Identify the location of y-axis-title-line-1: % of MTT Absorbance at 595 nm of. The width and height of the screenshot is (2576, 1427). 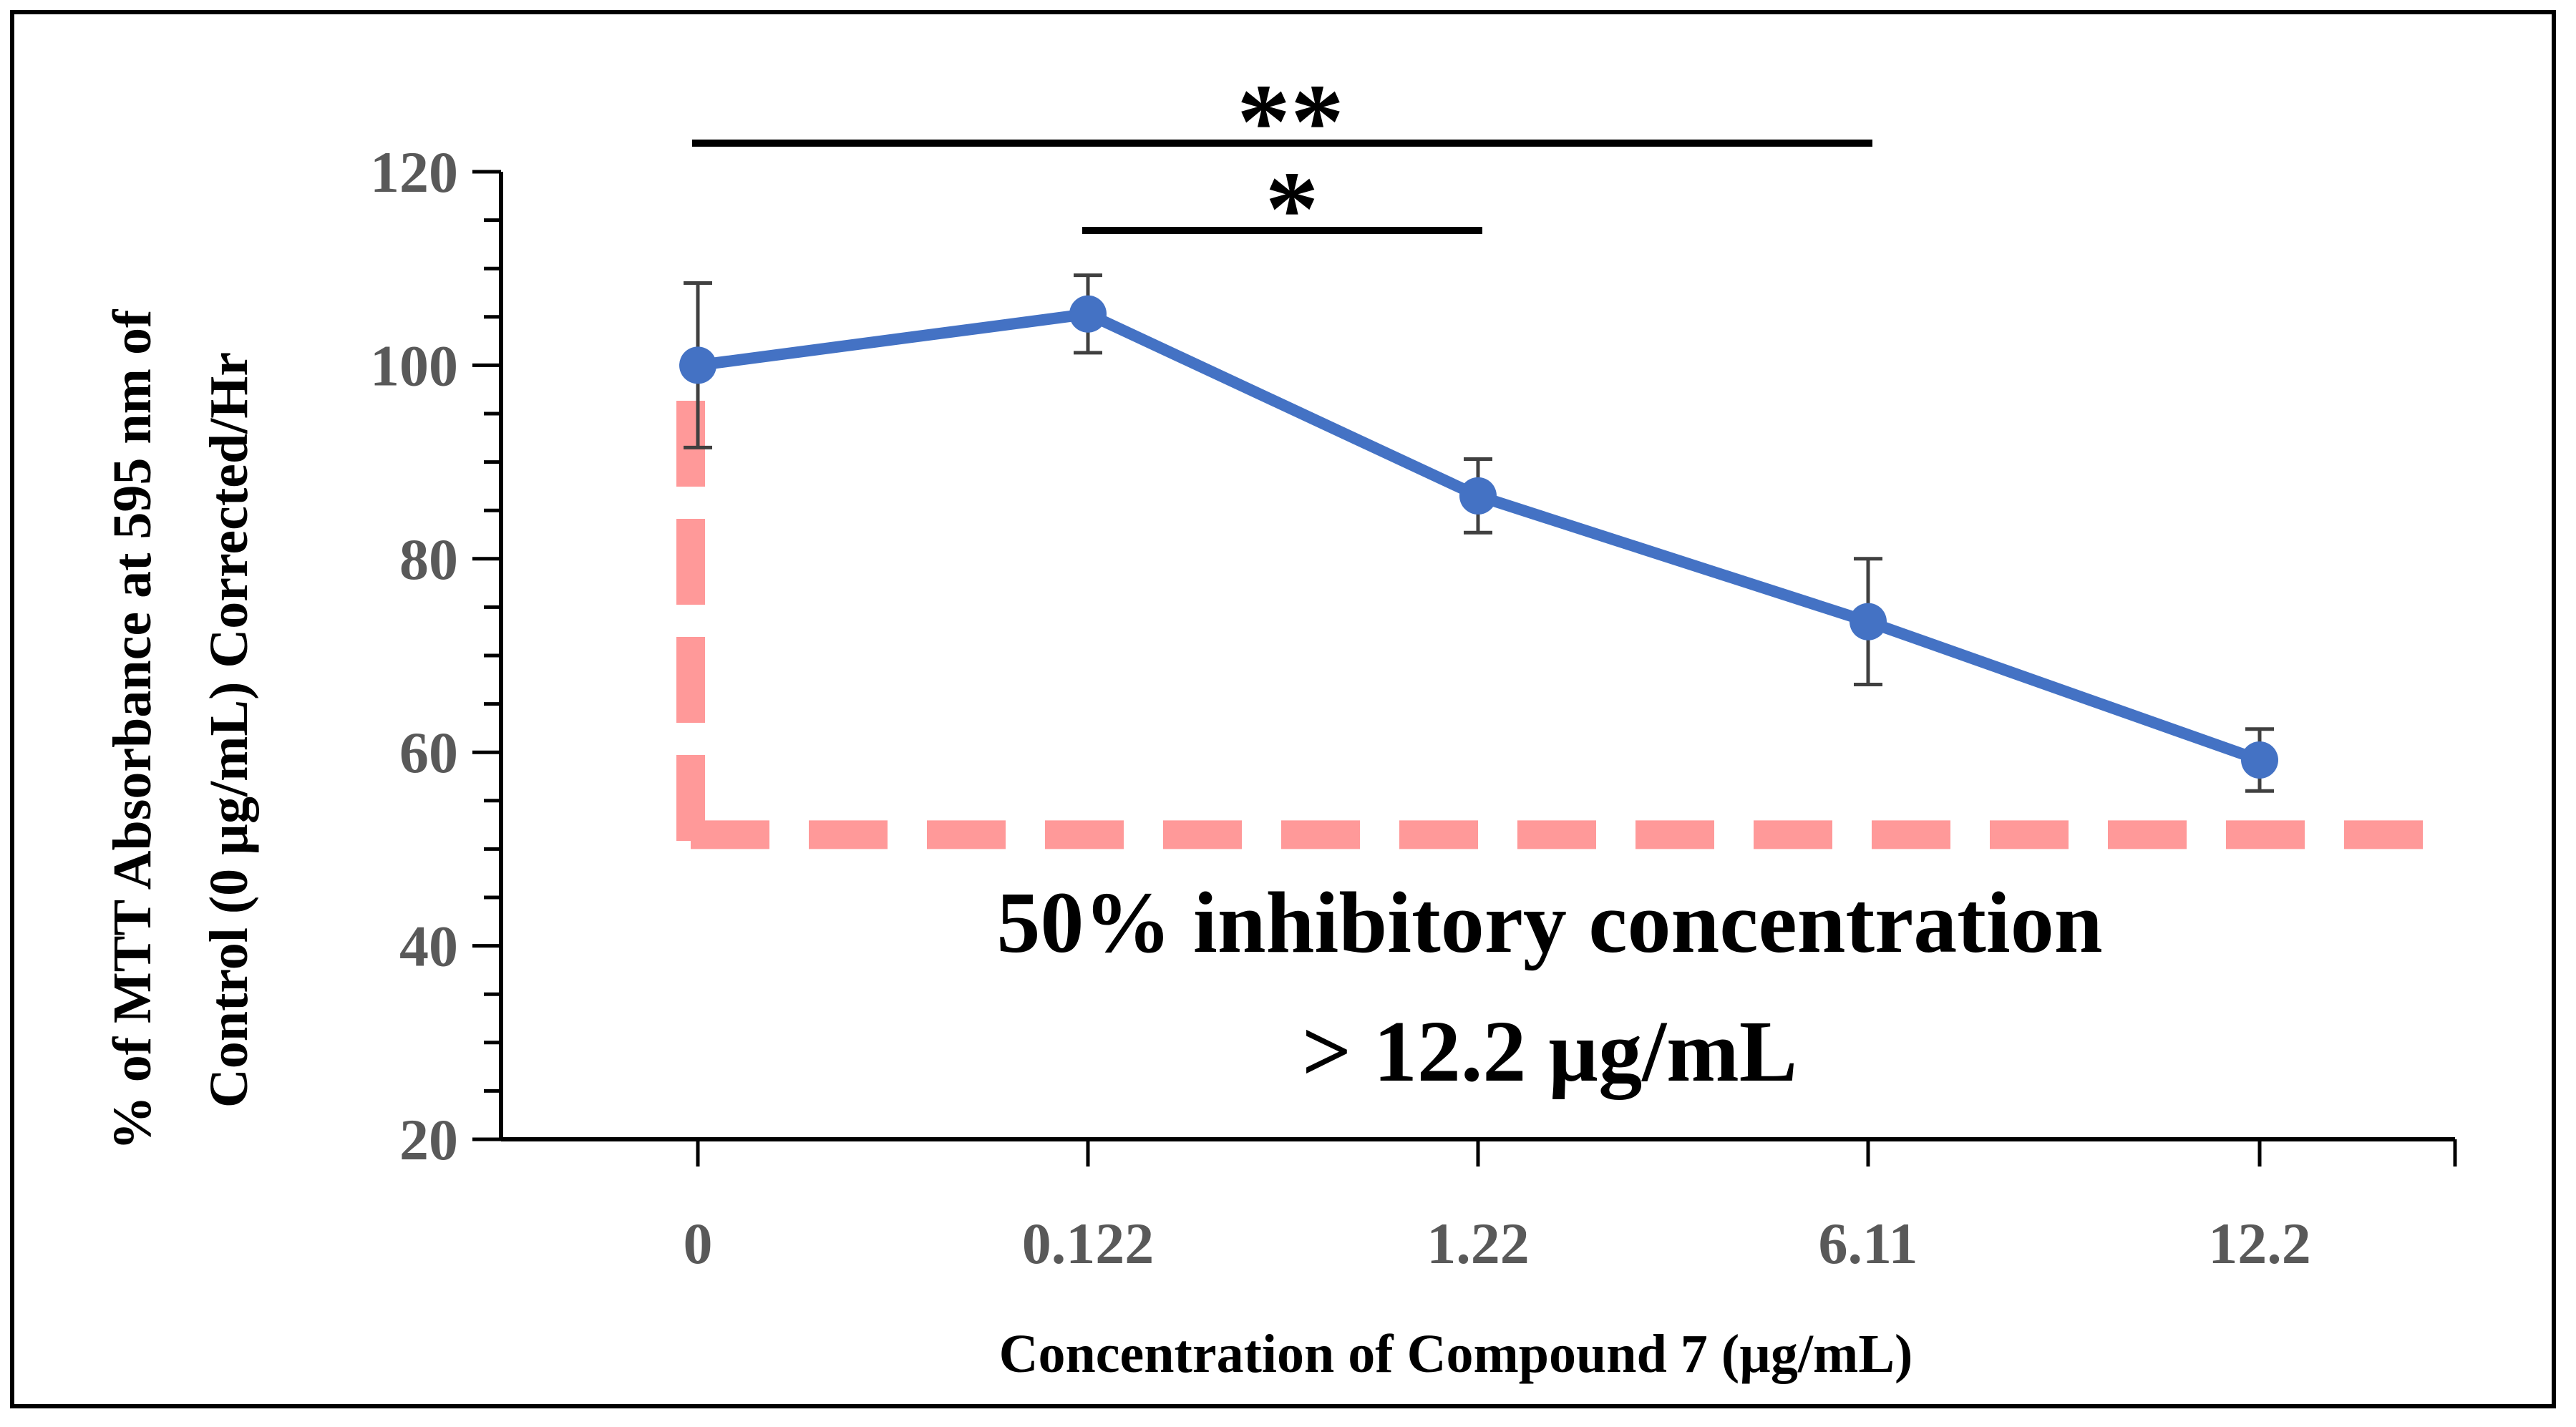
(132, 729).